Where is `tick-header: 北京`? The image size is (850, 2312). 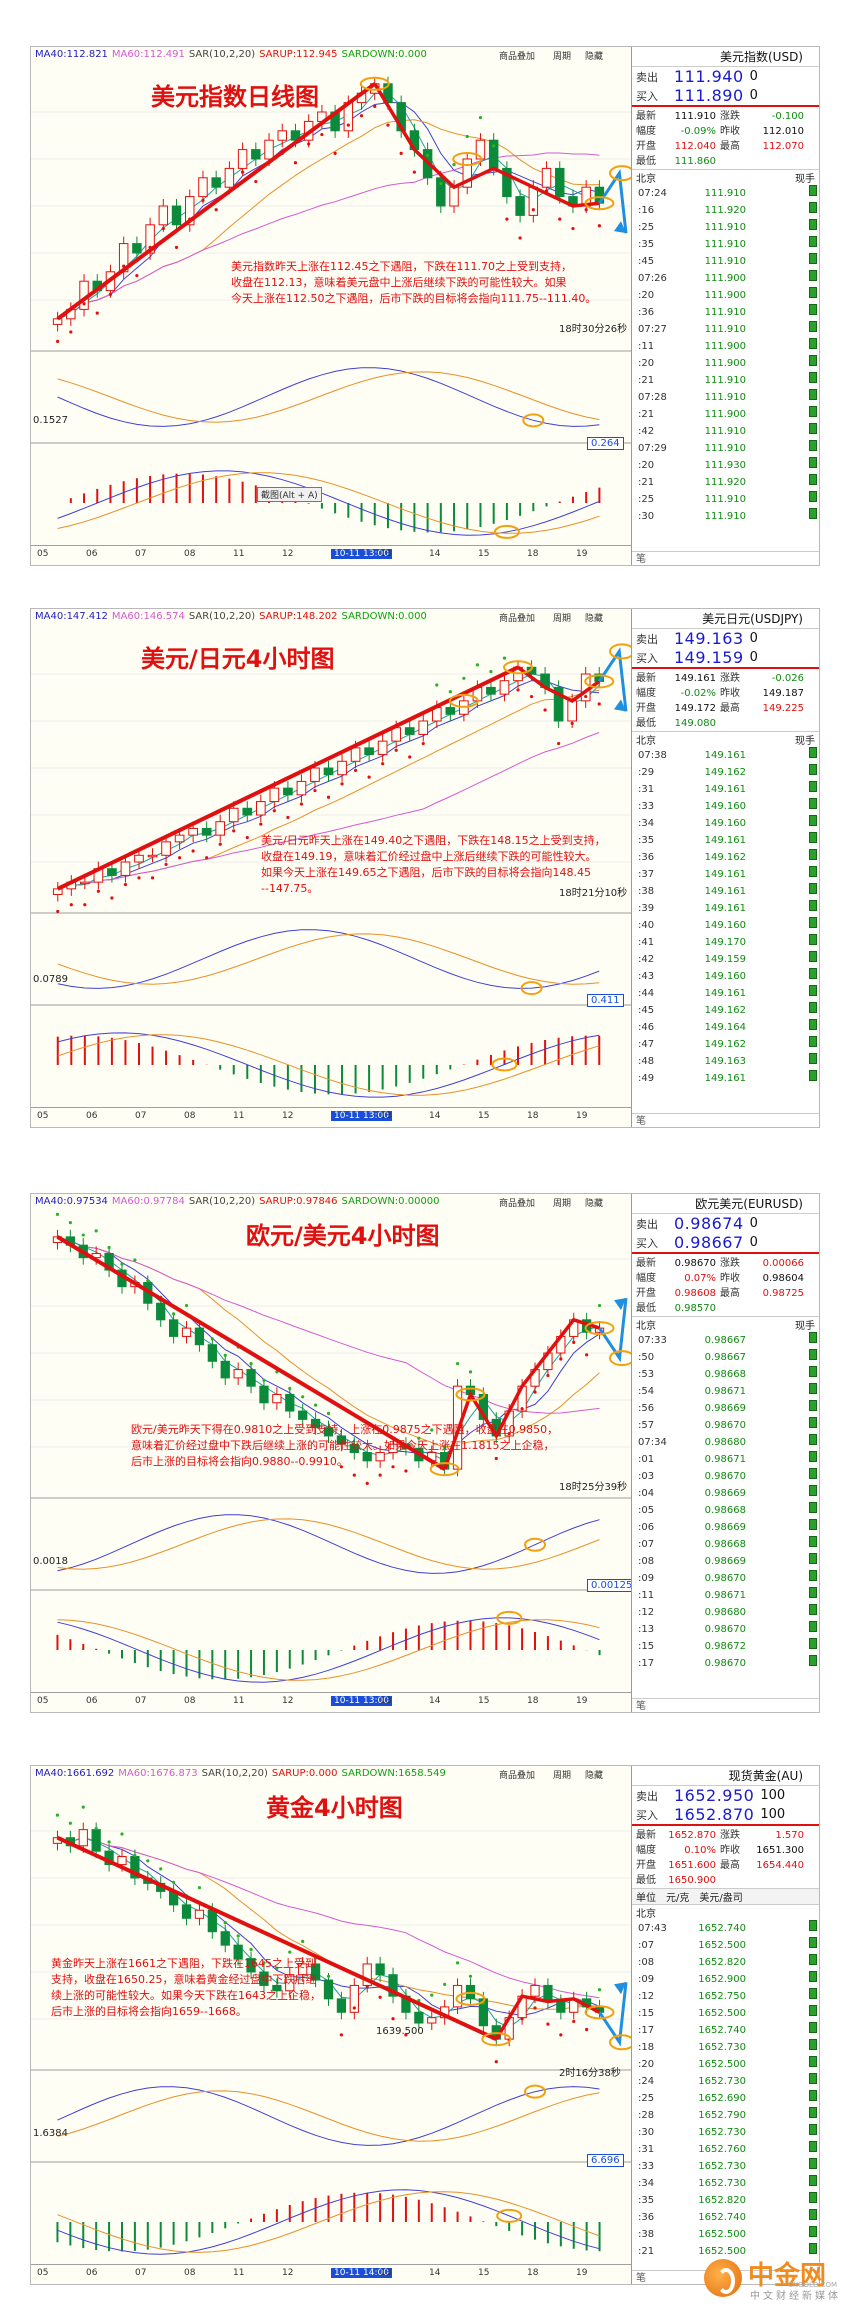
tick-header: 北京 is located at coordinates (725, 1912).